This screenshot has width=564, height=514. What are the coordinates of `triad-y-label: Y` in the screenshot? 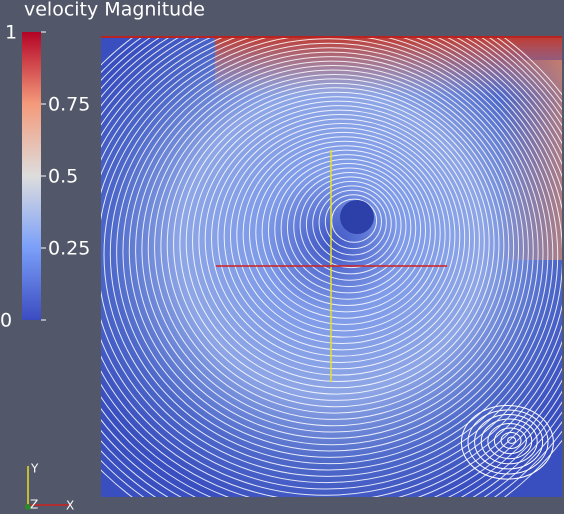 It's located at (34, 469).